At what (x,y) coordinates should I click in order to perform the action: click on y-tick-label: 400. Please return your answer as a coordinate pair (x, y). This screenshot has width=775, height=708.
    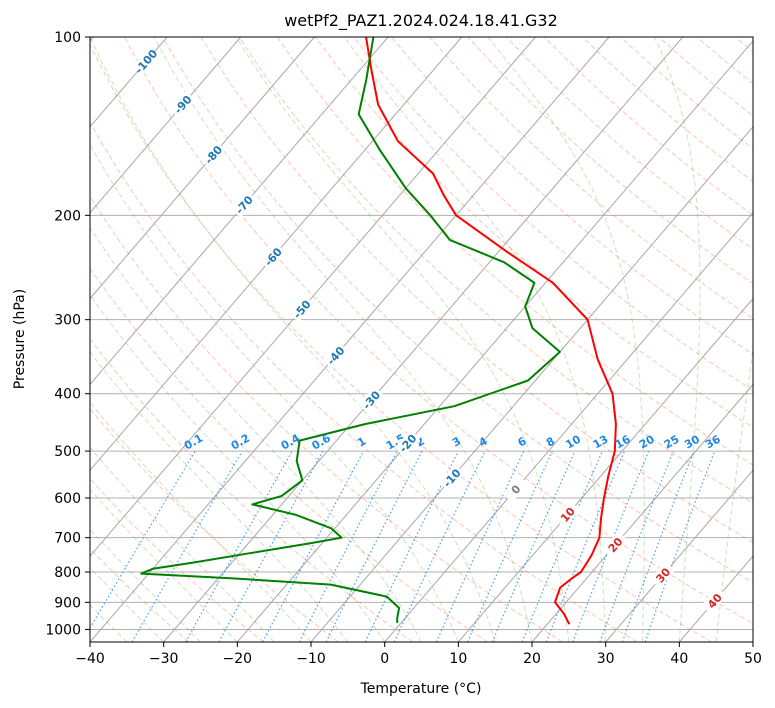
    Looking at the image, I should click on (67, 395).